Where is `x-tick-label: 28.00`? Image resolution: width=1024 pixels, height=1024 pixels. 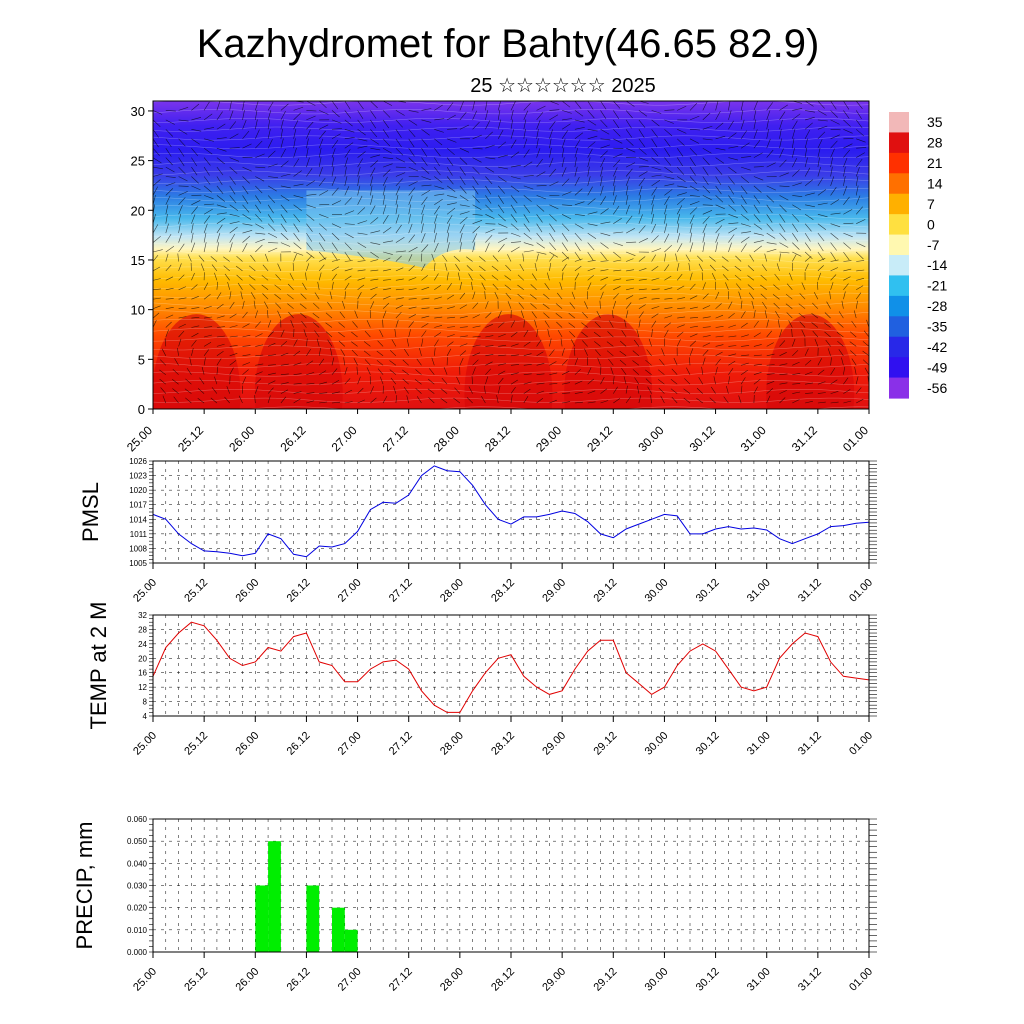
x-tick-label: 28.00 is located at coordinates (452, 744).